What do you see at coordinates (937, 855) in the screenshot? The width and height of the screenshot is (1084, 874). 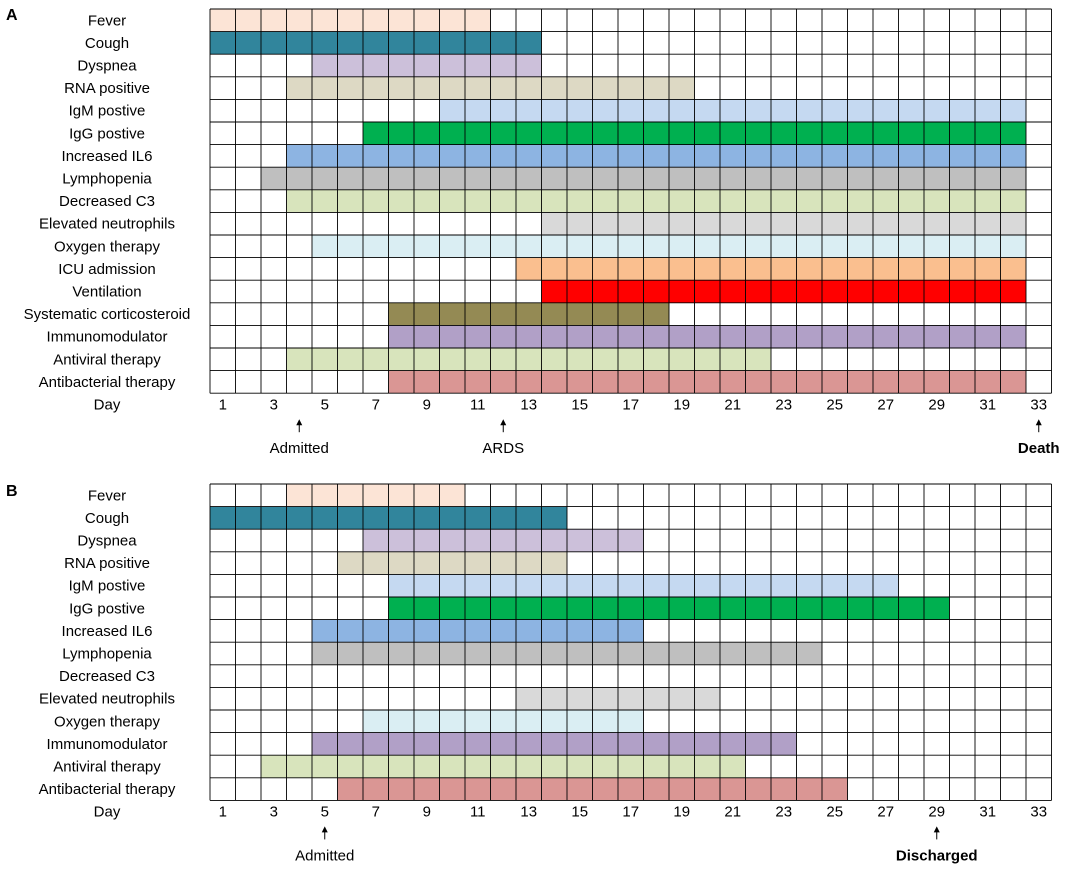 I see `event-label: Discharged` at bounding box center [937, 855].